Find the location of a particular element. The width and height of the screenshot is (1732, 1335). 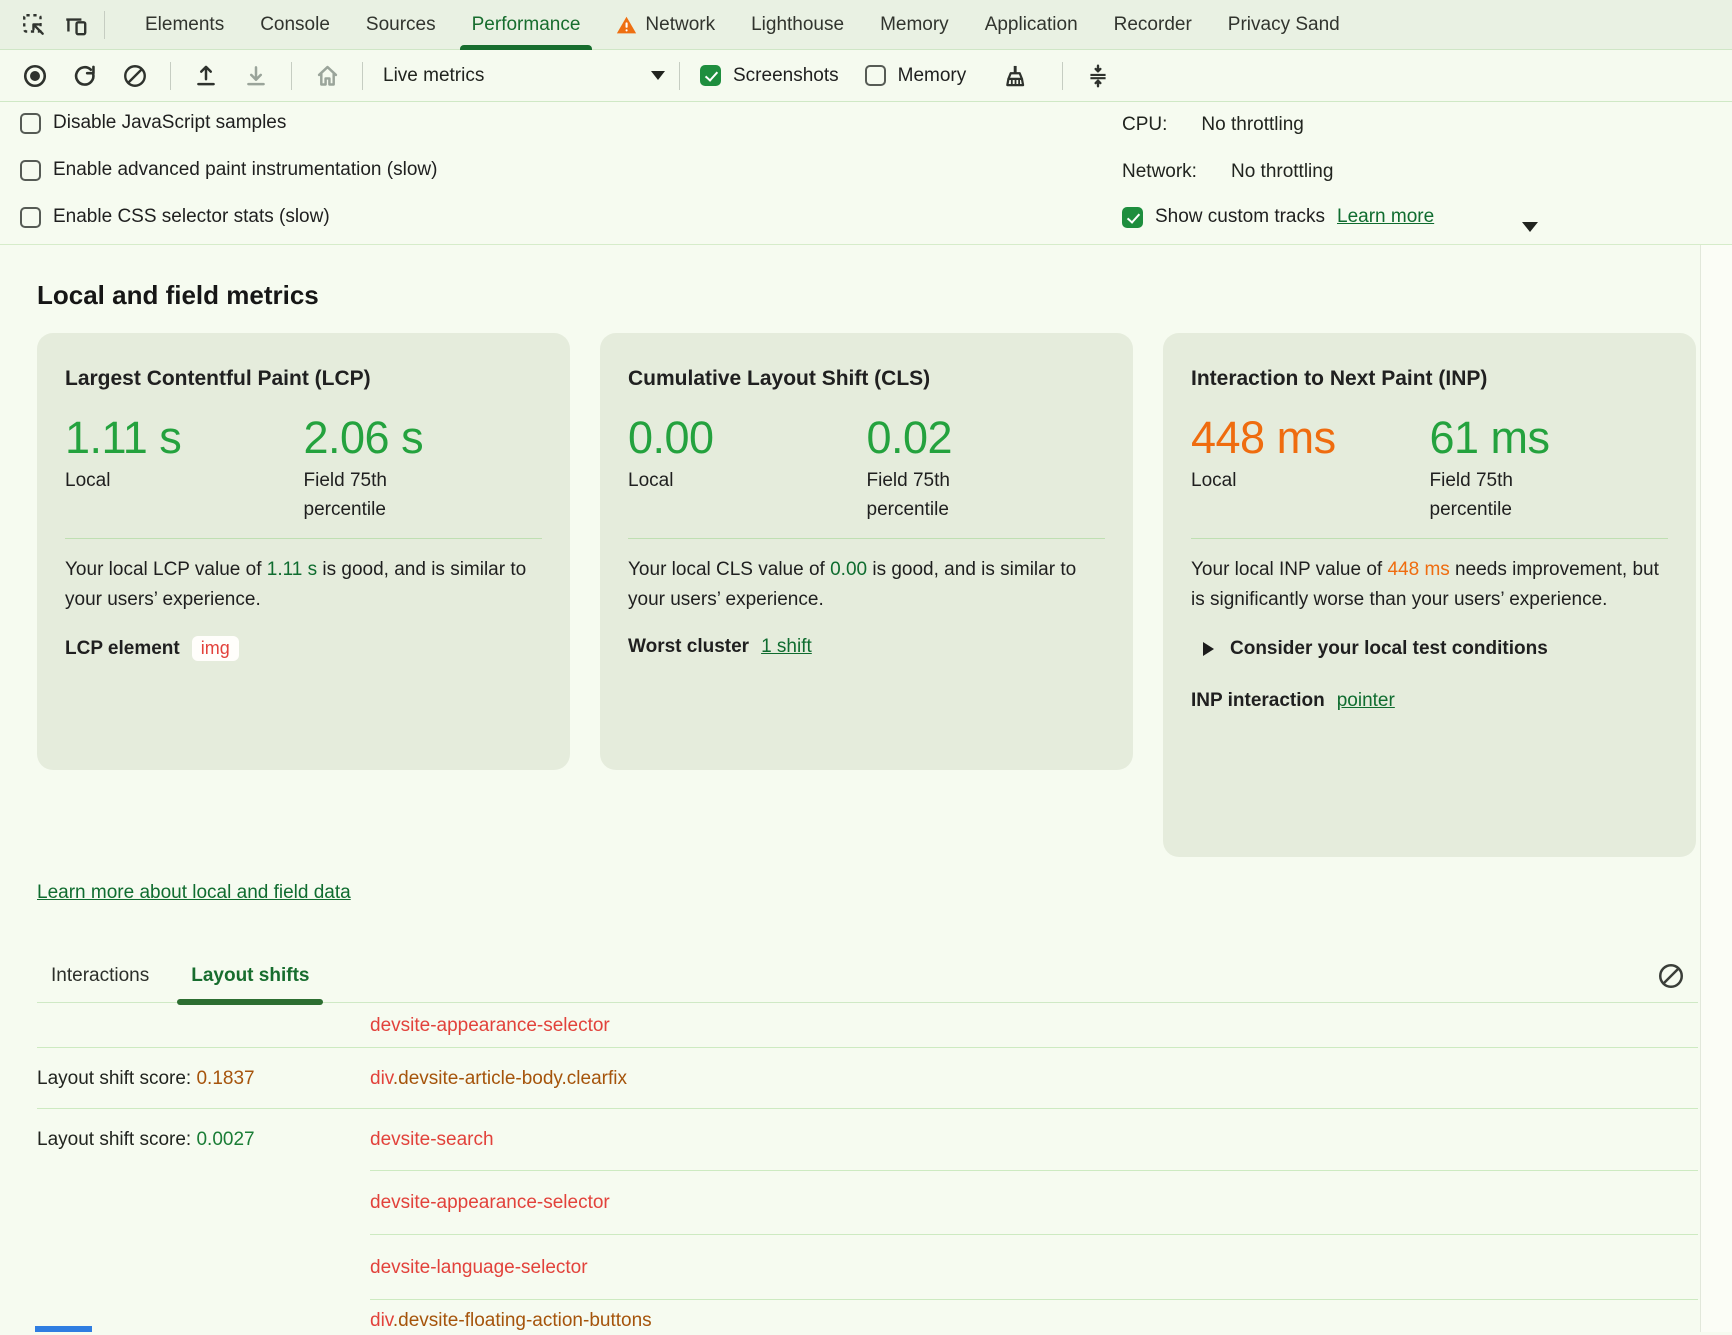

memory-checkbox-row: Memory is located at coordinates (915, 75).